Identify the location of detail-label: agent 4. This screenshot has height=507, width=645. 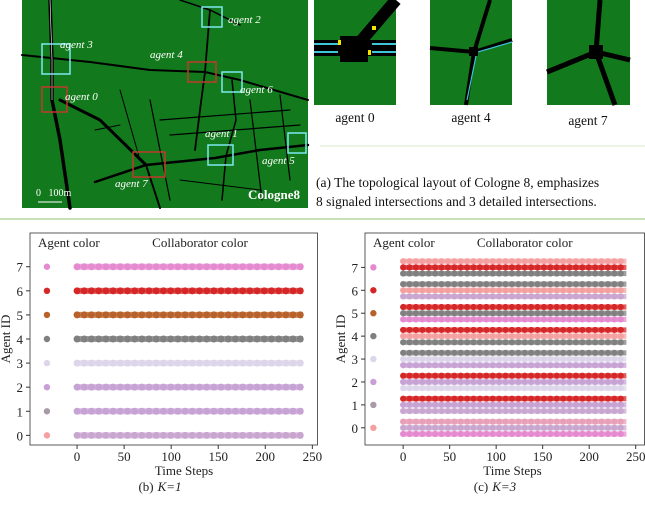
(471, 117).